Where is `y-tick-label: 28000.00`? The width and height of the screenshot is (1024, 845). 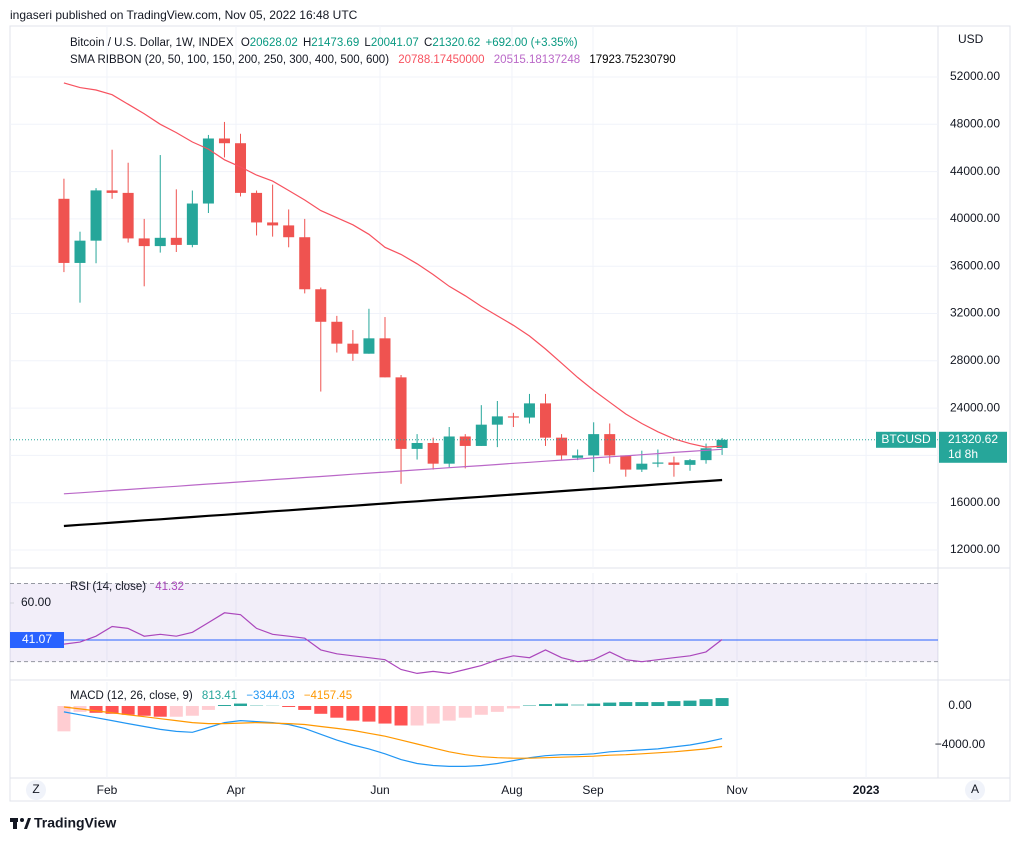 y-tick-label: 28000.00 is located at coordinates (975, 360).